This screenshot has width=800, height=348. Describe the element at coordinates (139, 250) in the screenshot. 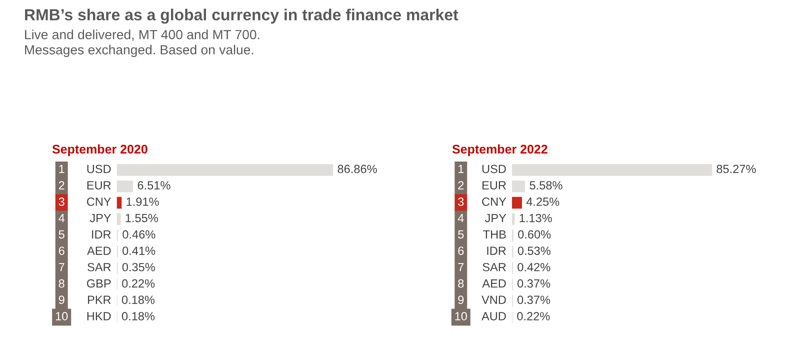

I see `data-label: 0.41%` at that location.